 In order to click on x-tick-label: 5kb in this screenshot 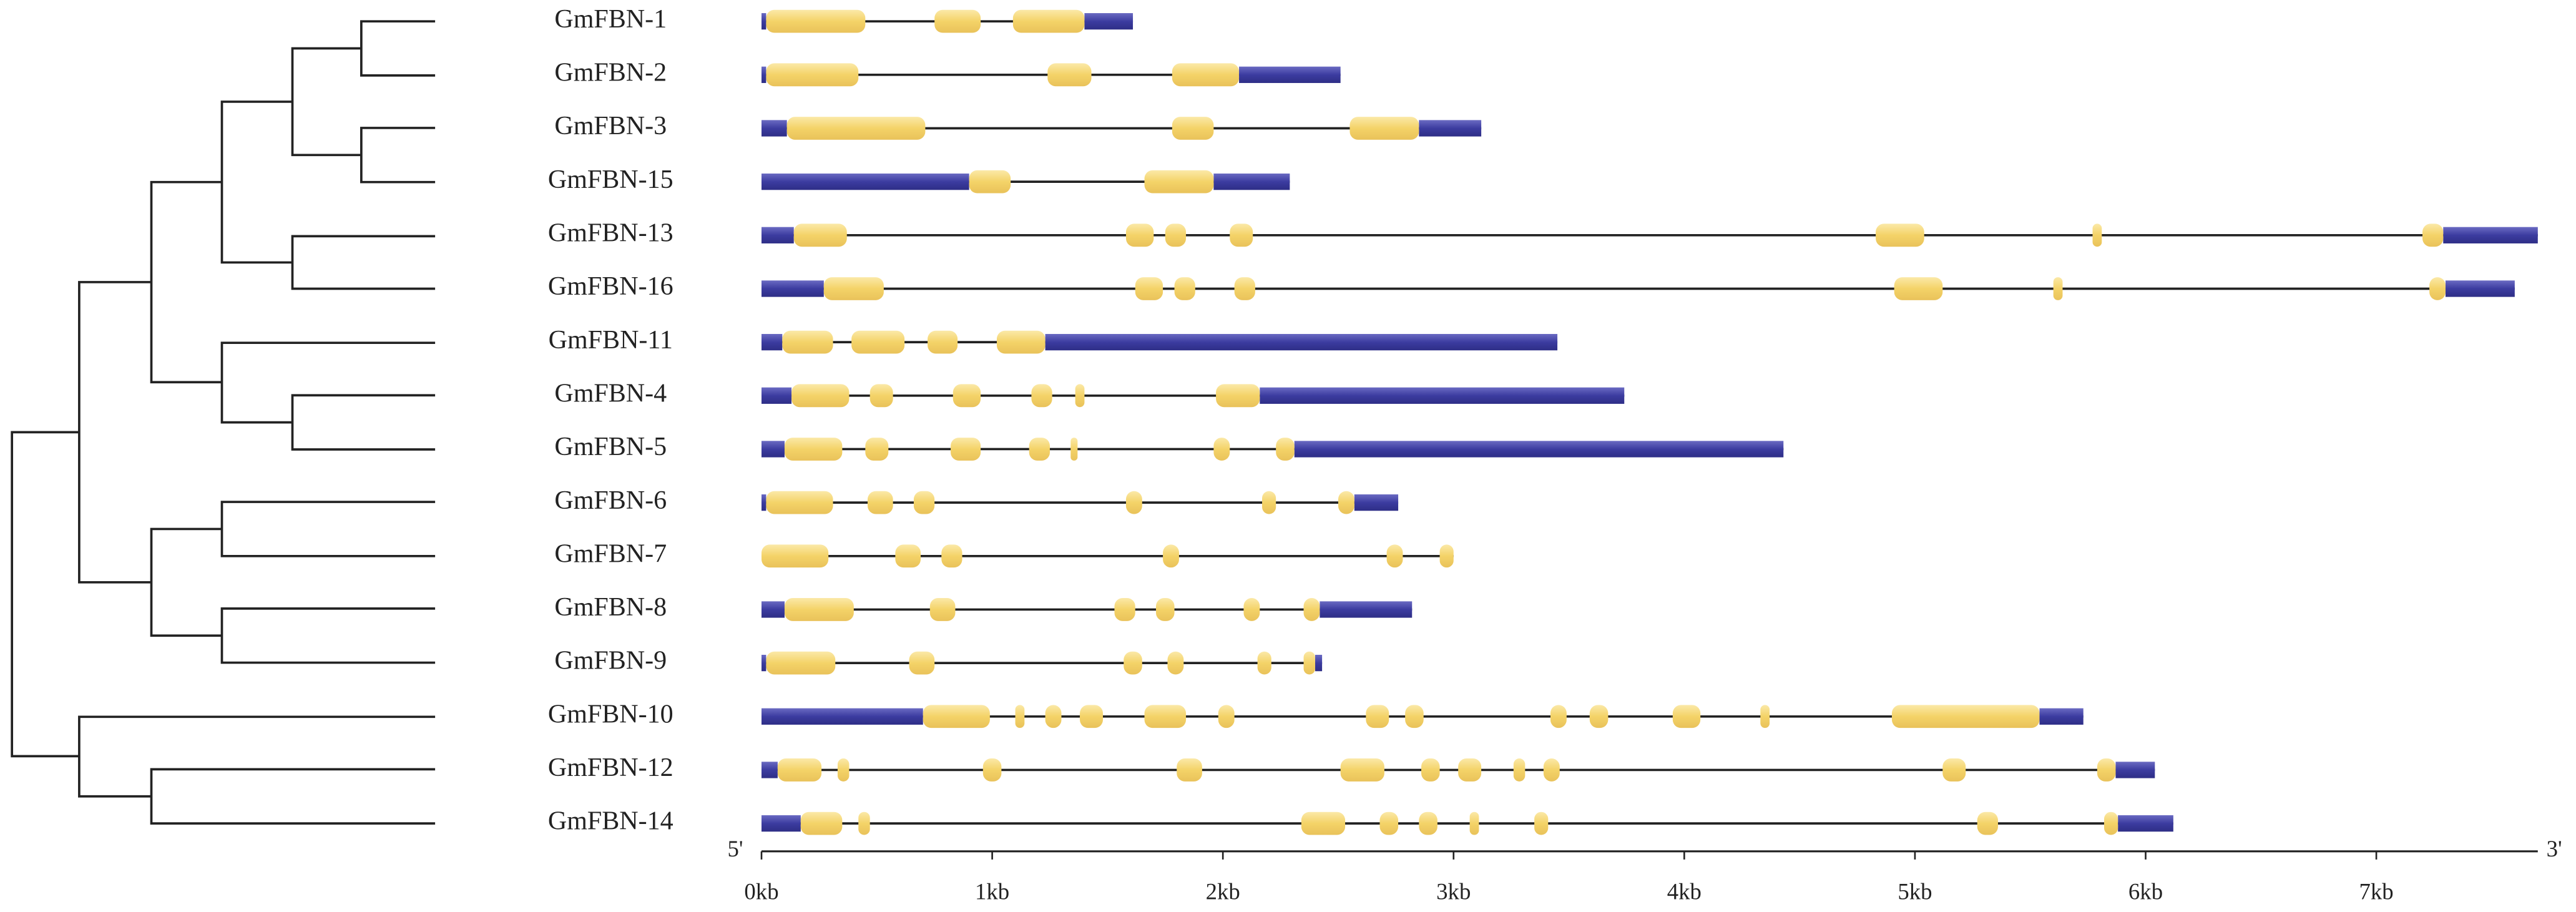, I will do `click(1915, 892)`.